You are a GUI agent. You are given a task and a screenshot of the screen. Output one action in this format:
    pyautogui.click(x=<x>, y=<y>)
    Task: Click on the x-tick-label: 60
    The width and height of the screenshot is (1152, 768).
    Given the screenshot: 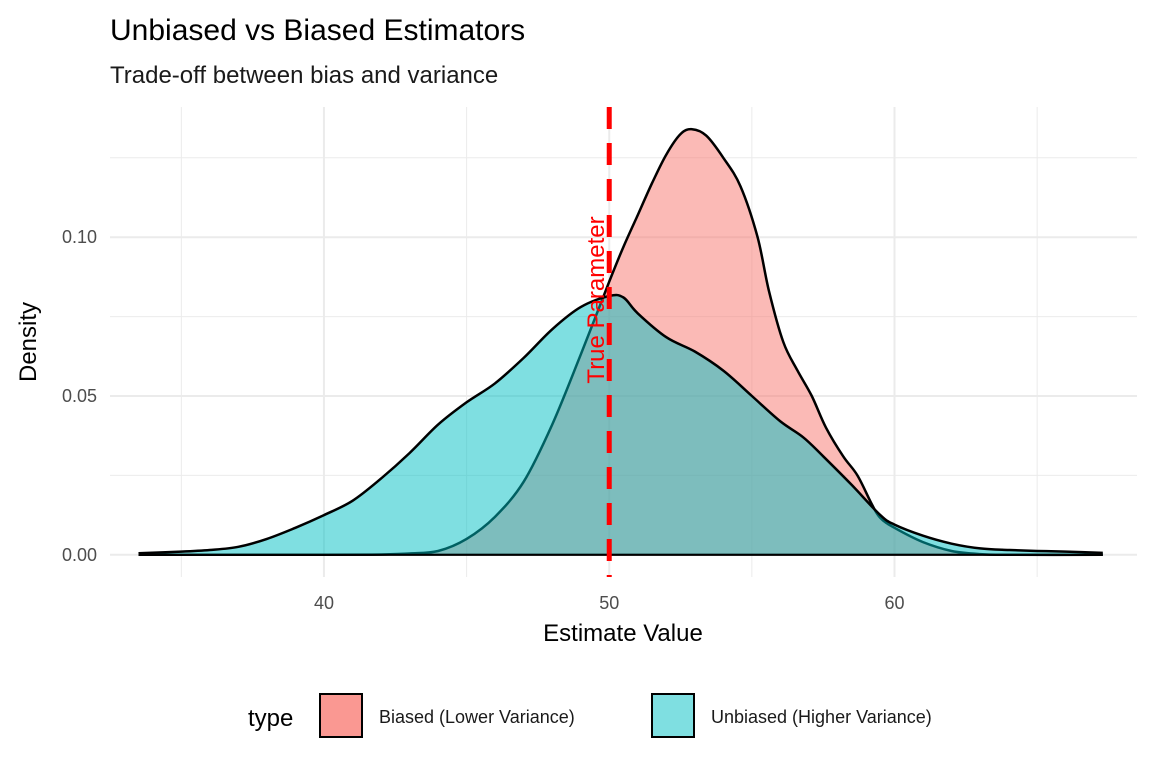 What is the action you would take?
    pyautogui.click(x=894, y=603)
    